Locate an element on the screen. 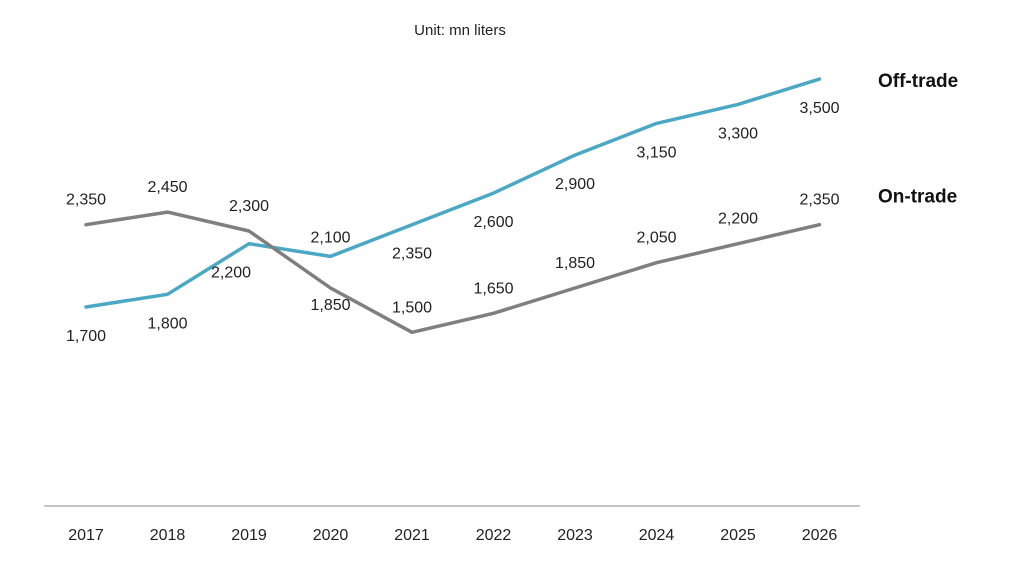  x-tick-label: 2021 is located at coordinates (412, 535).